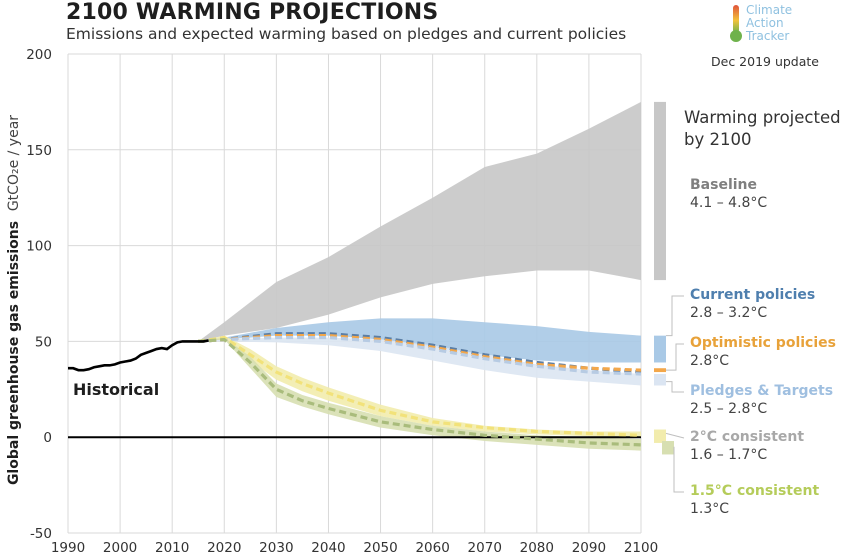  I want to click on logo-word-1: Climate, so click(769, 10).